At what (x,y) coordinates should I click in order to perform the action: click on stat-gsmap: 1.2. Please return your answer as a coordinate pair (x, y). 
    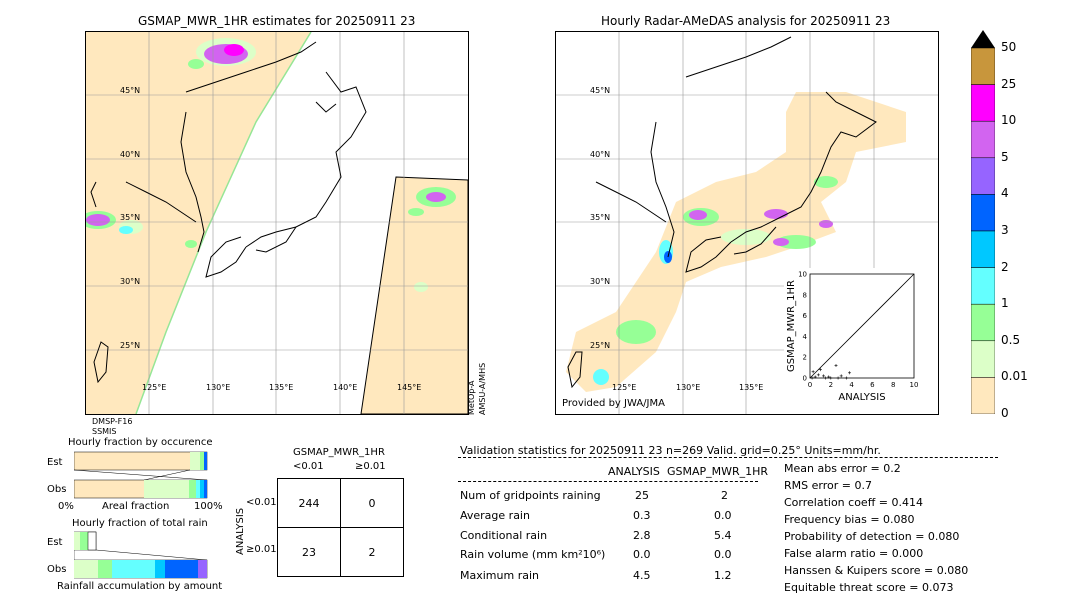
    Looking at the image, I should click on (723, 575).